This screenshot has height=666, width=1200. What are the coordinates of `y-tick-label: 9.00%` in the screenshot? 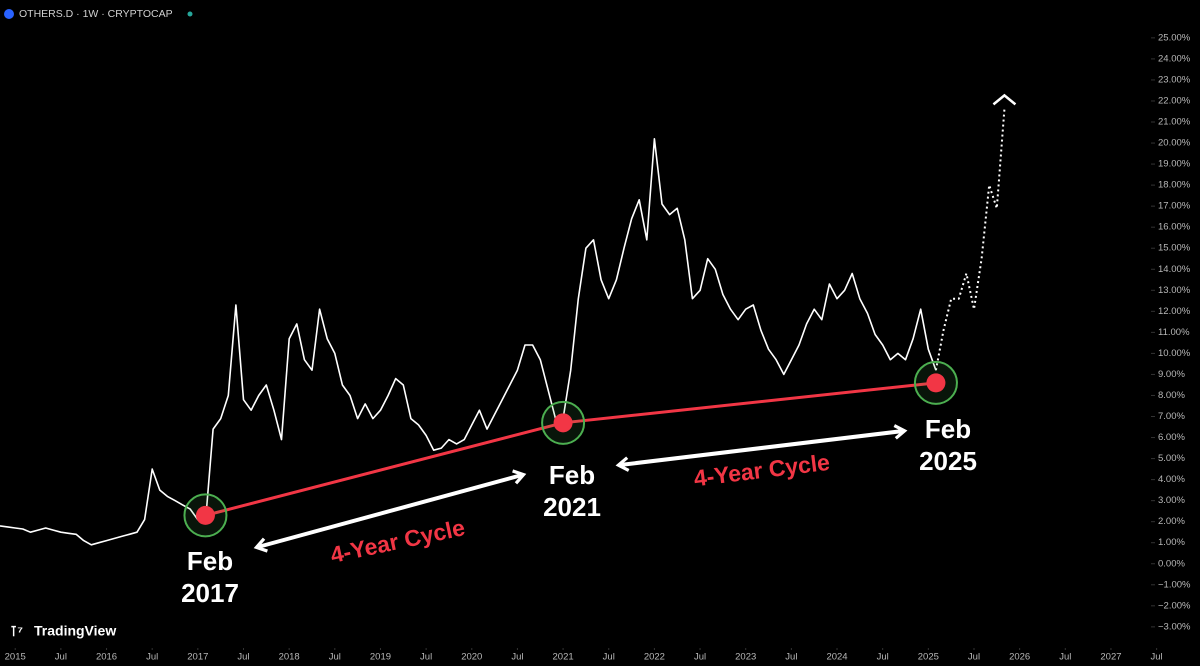 It's located at (1171, 374).